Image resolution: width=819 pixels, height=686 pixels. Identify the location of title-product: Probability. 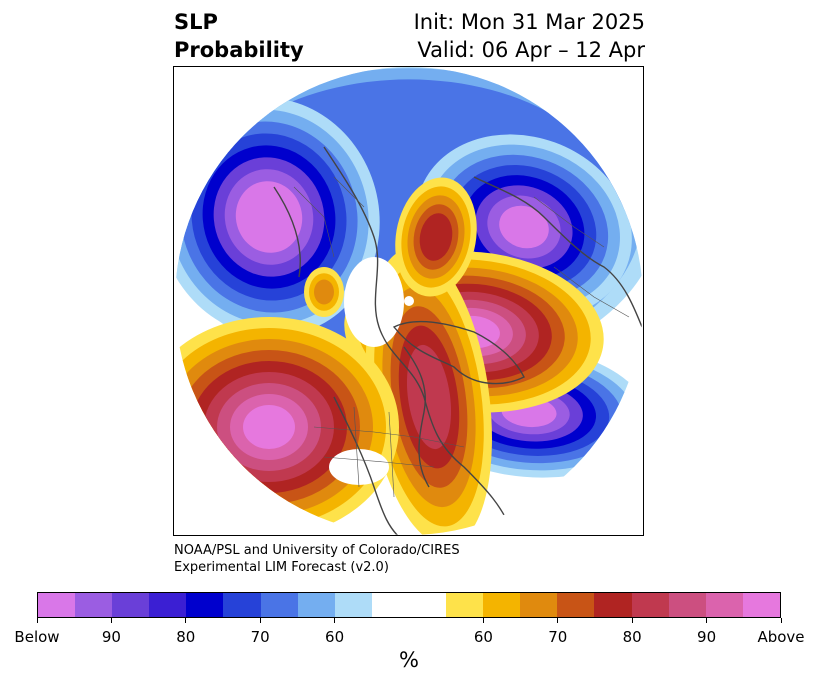
(239, 50).